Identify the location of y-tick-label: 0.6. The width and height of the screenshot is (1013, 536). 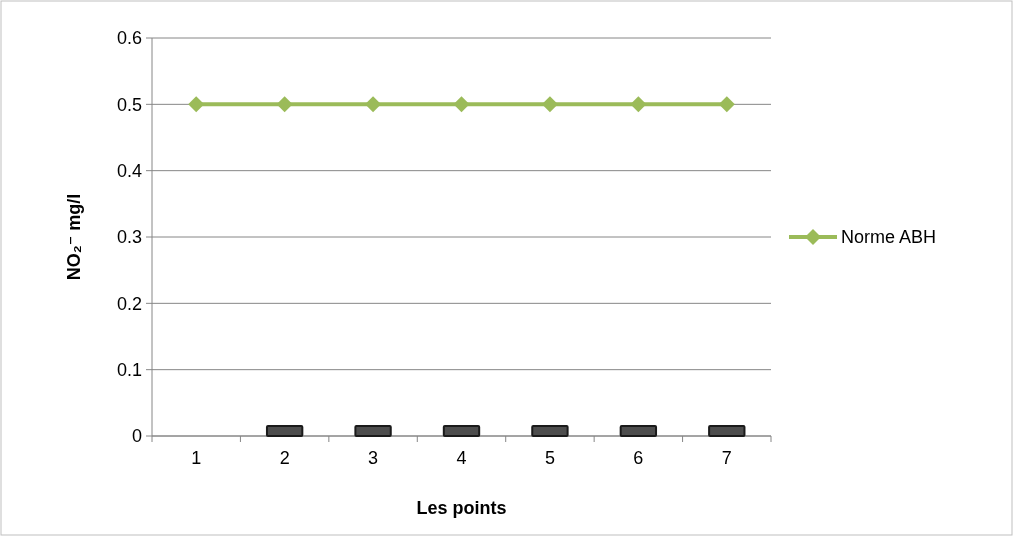
(129, 38).